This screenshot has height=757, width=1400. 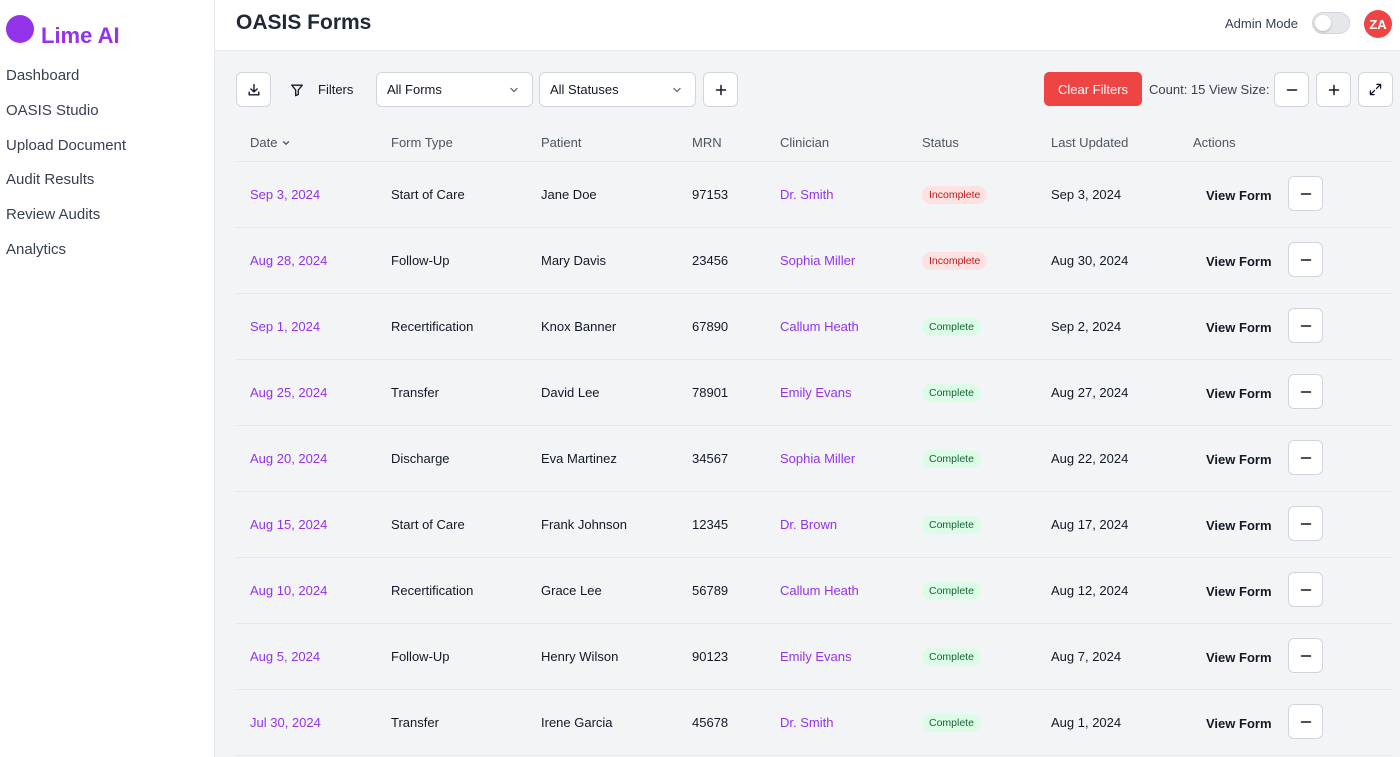 I want to click on sidebar-item-analytics: Analytics, so click(x=36, y=249).